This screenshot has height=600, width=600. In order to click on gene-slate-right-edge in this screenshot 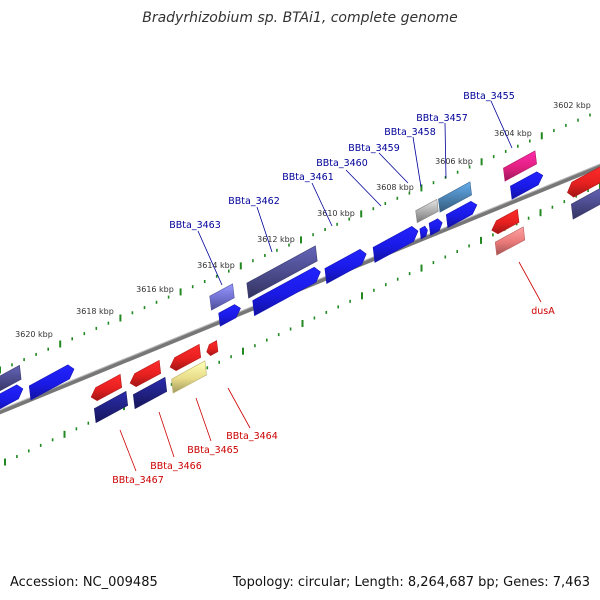, I will do `click(585, 204)`.